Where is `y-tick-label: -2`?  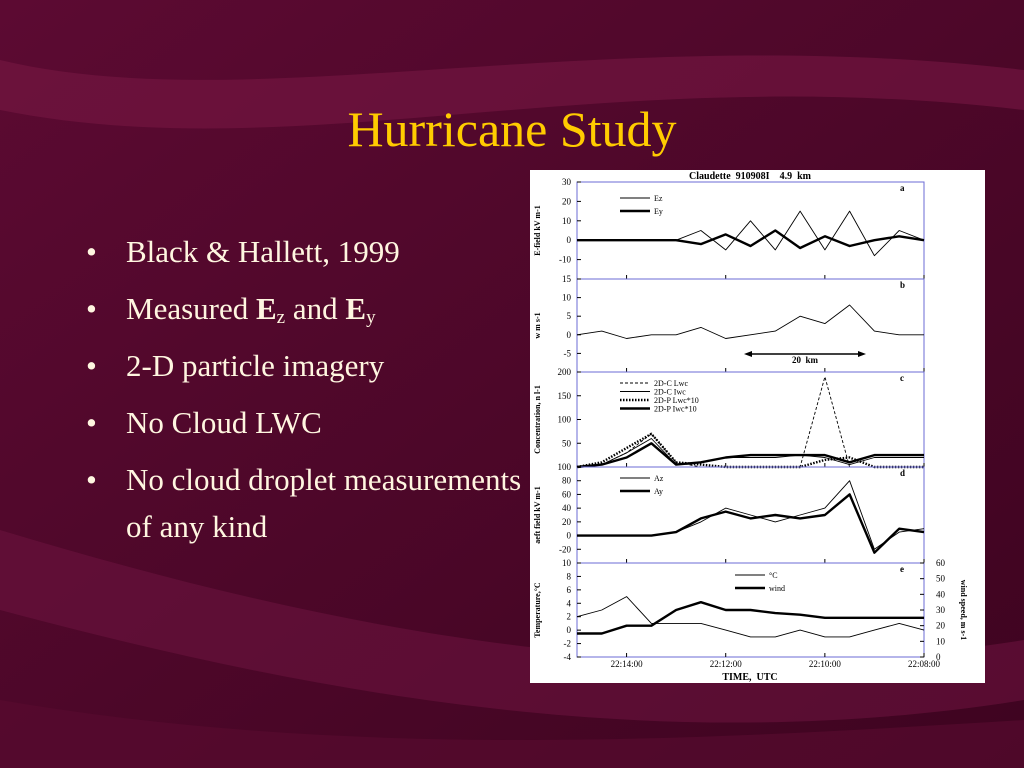
y-tick-label: -2 is located at coordinates (568, 644).